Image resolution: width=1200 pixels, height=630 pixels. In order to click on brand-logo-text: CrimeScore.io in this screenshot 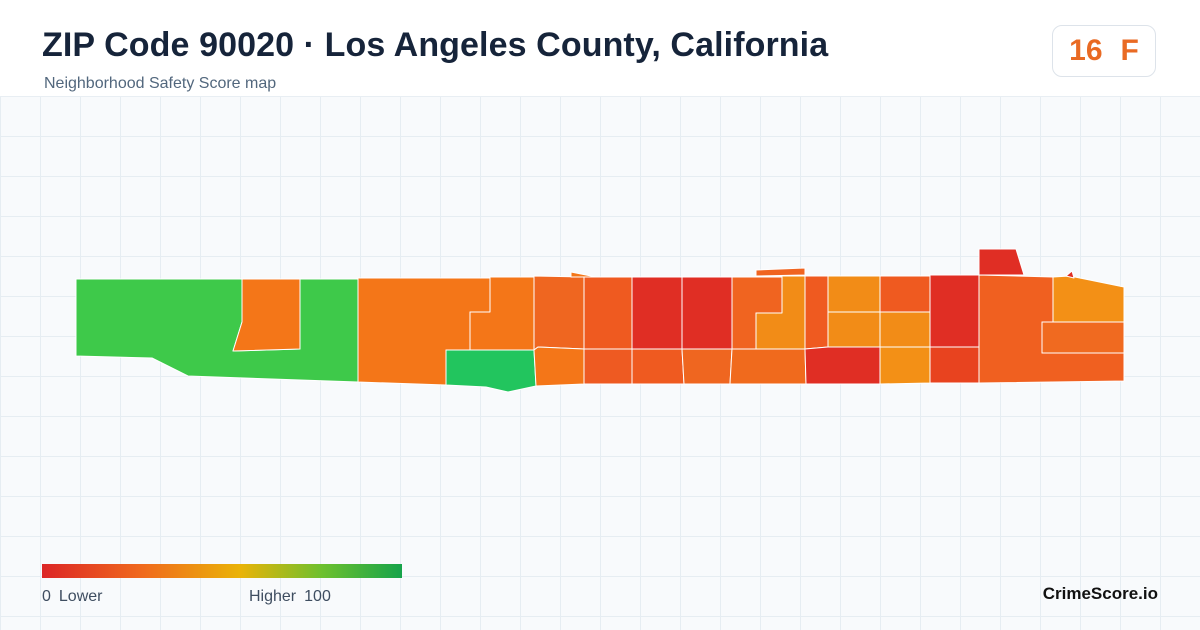, I will do `click(1100, 593)`.